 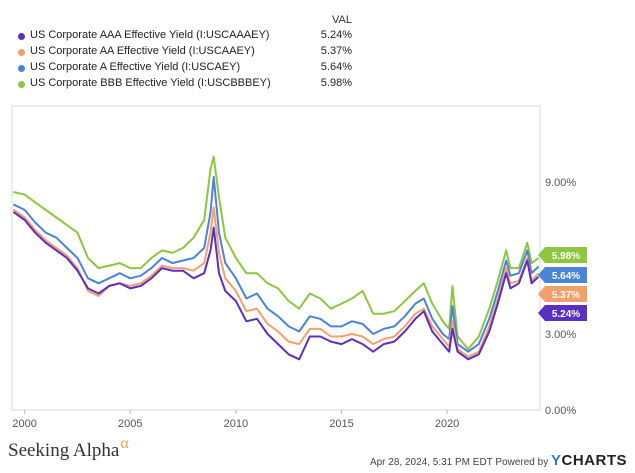 What do you see at coordinates (556, 460) in the screenshot?
I see `ycharts-y: Y` at bounding box center [556, 460].